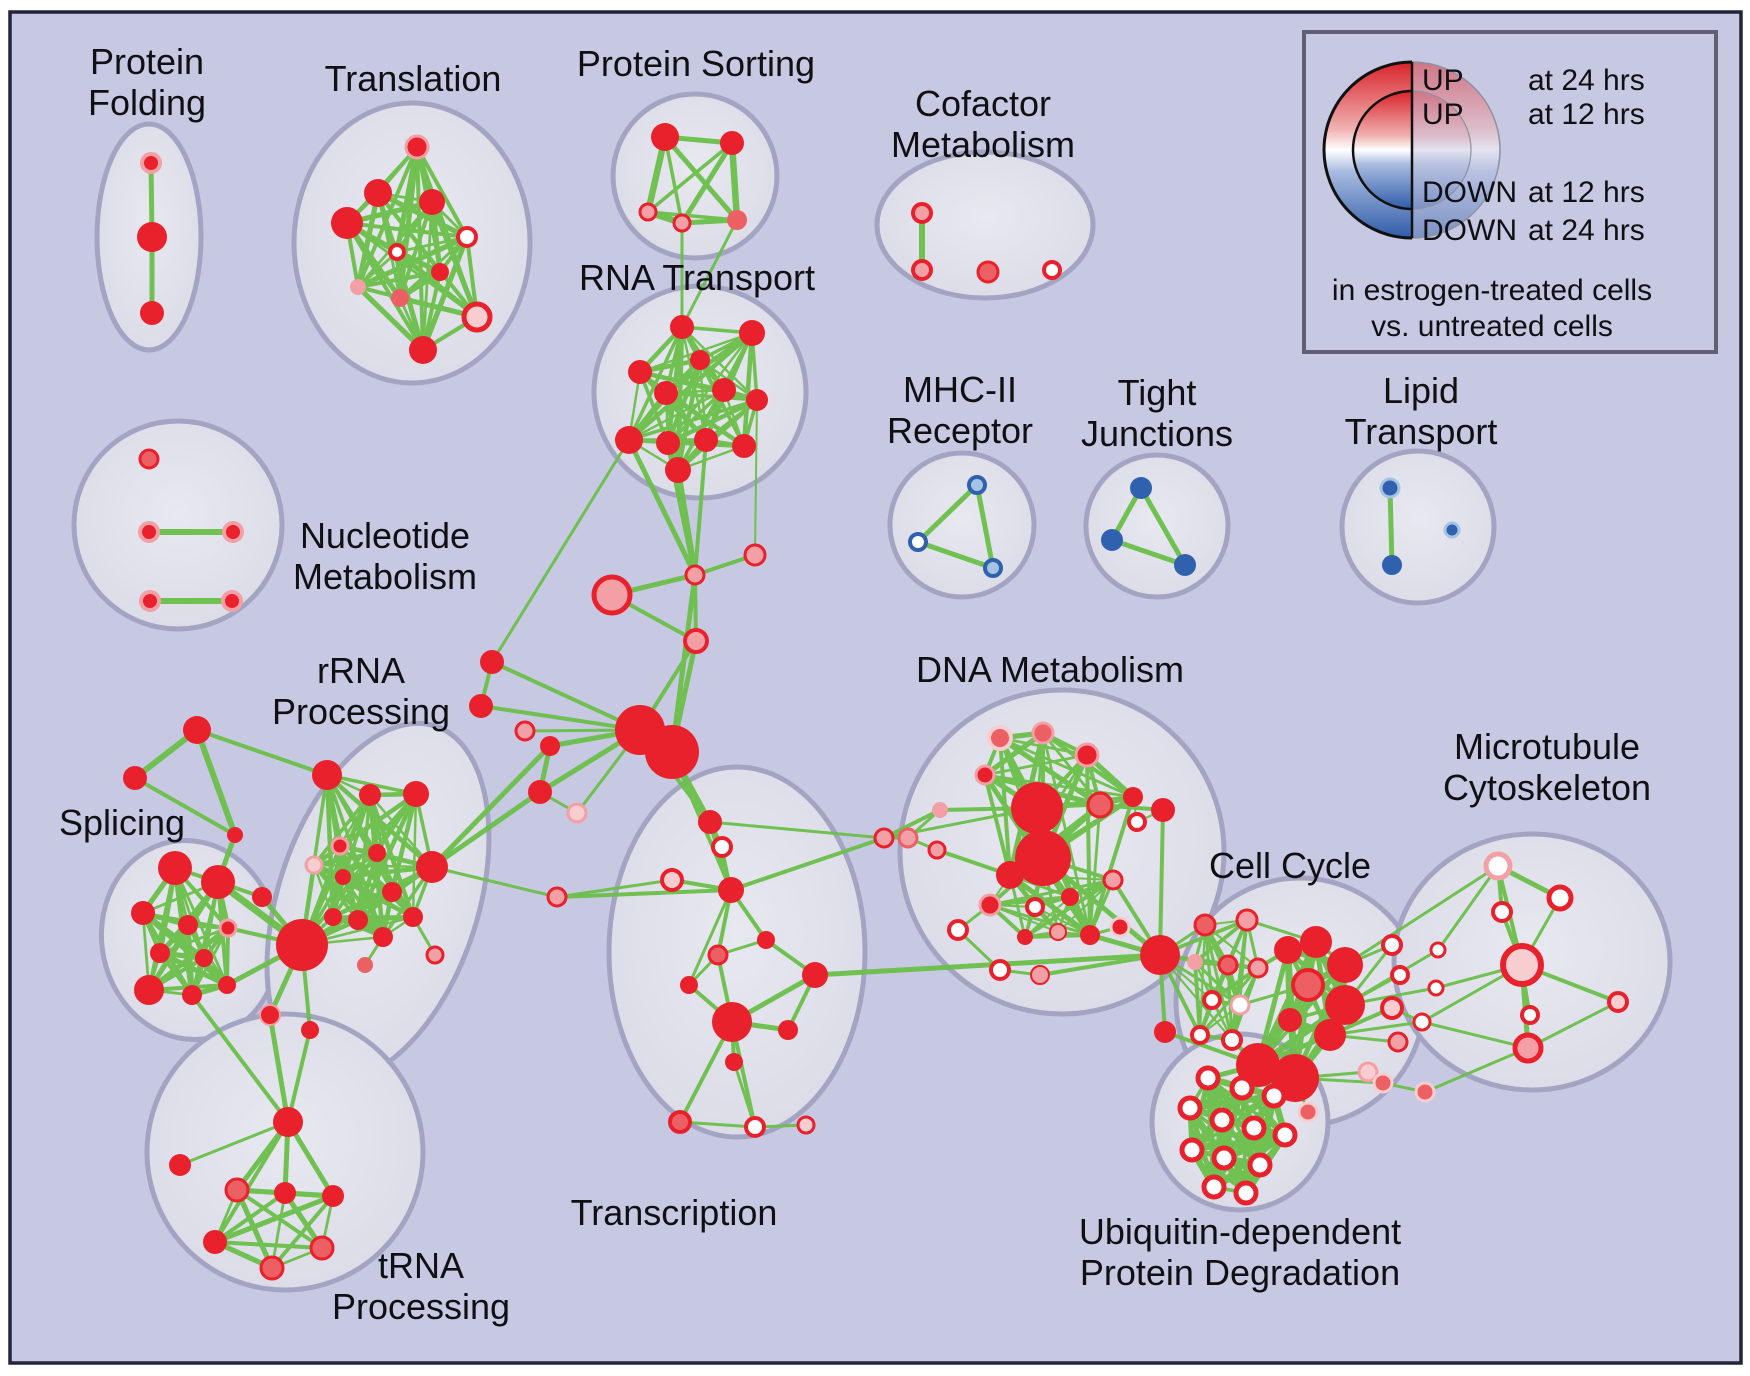  I want to click on mesh-edge-1-ps1-ps4, so click(673, 180).